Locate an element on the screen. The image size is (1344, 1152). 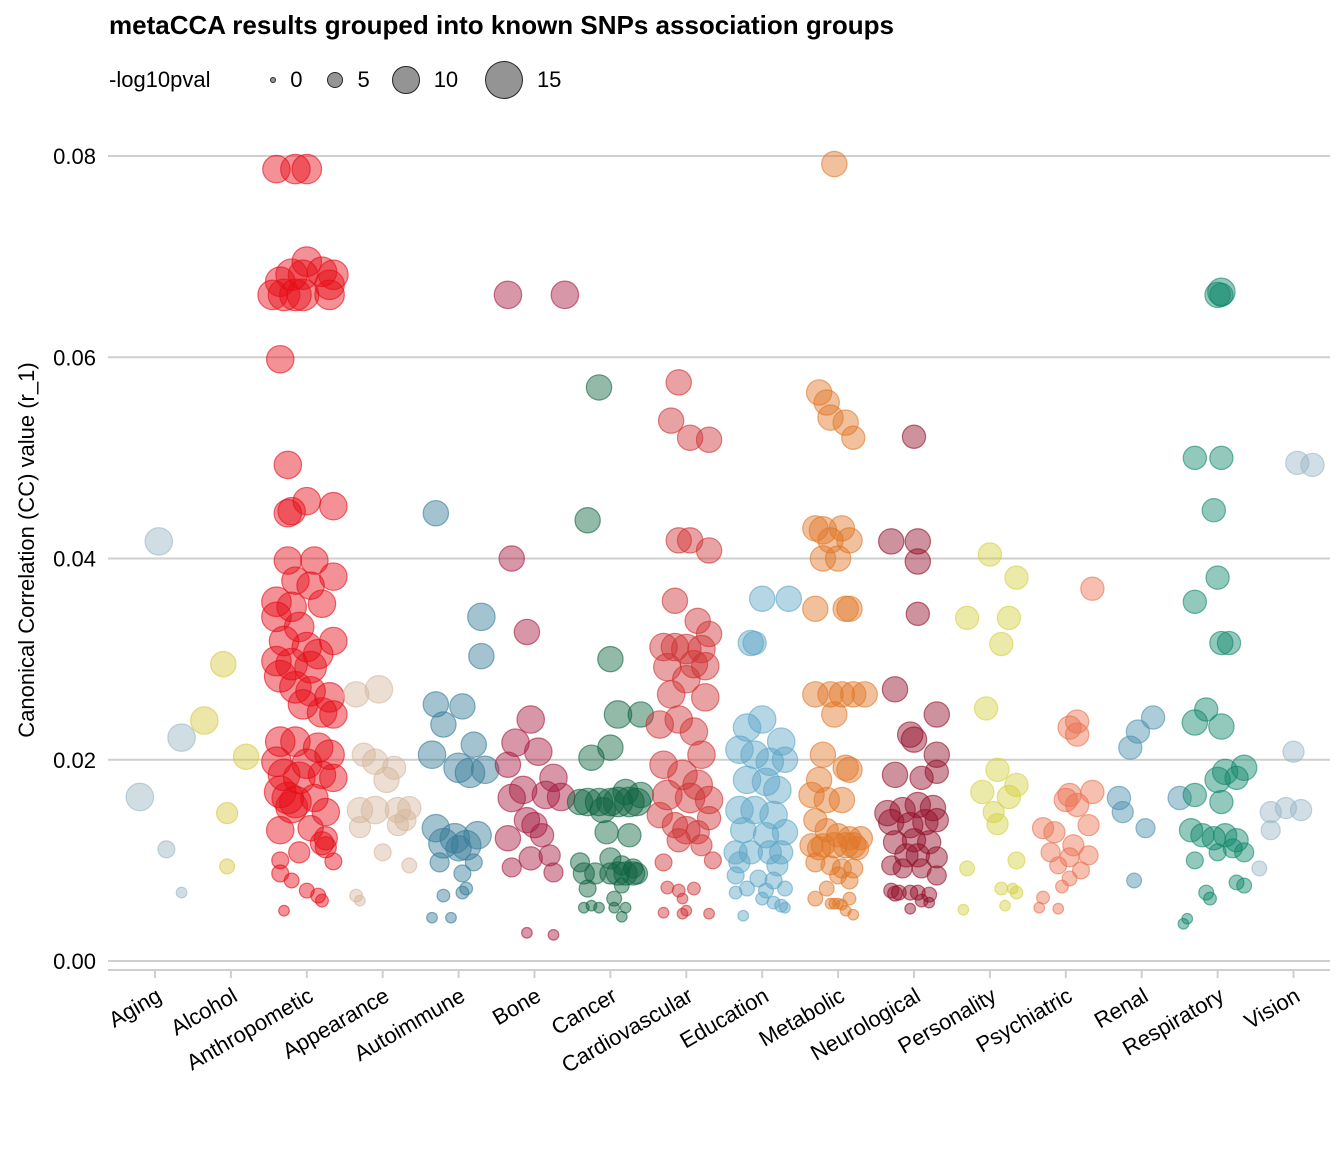
series-alcohol is located at coordinates (225, 762).